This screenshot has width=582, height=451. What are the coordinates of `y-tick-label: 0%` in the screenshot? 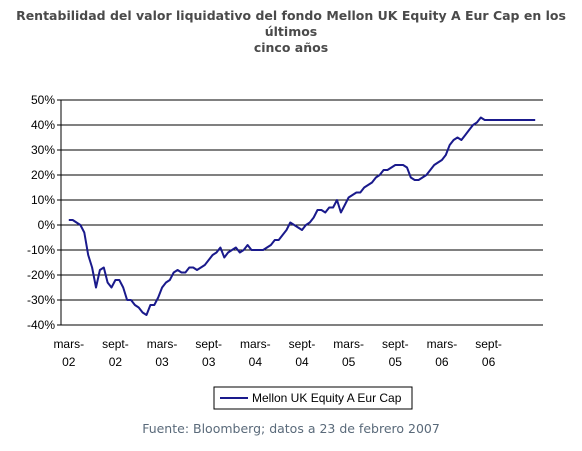 It's located at (47, 225).